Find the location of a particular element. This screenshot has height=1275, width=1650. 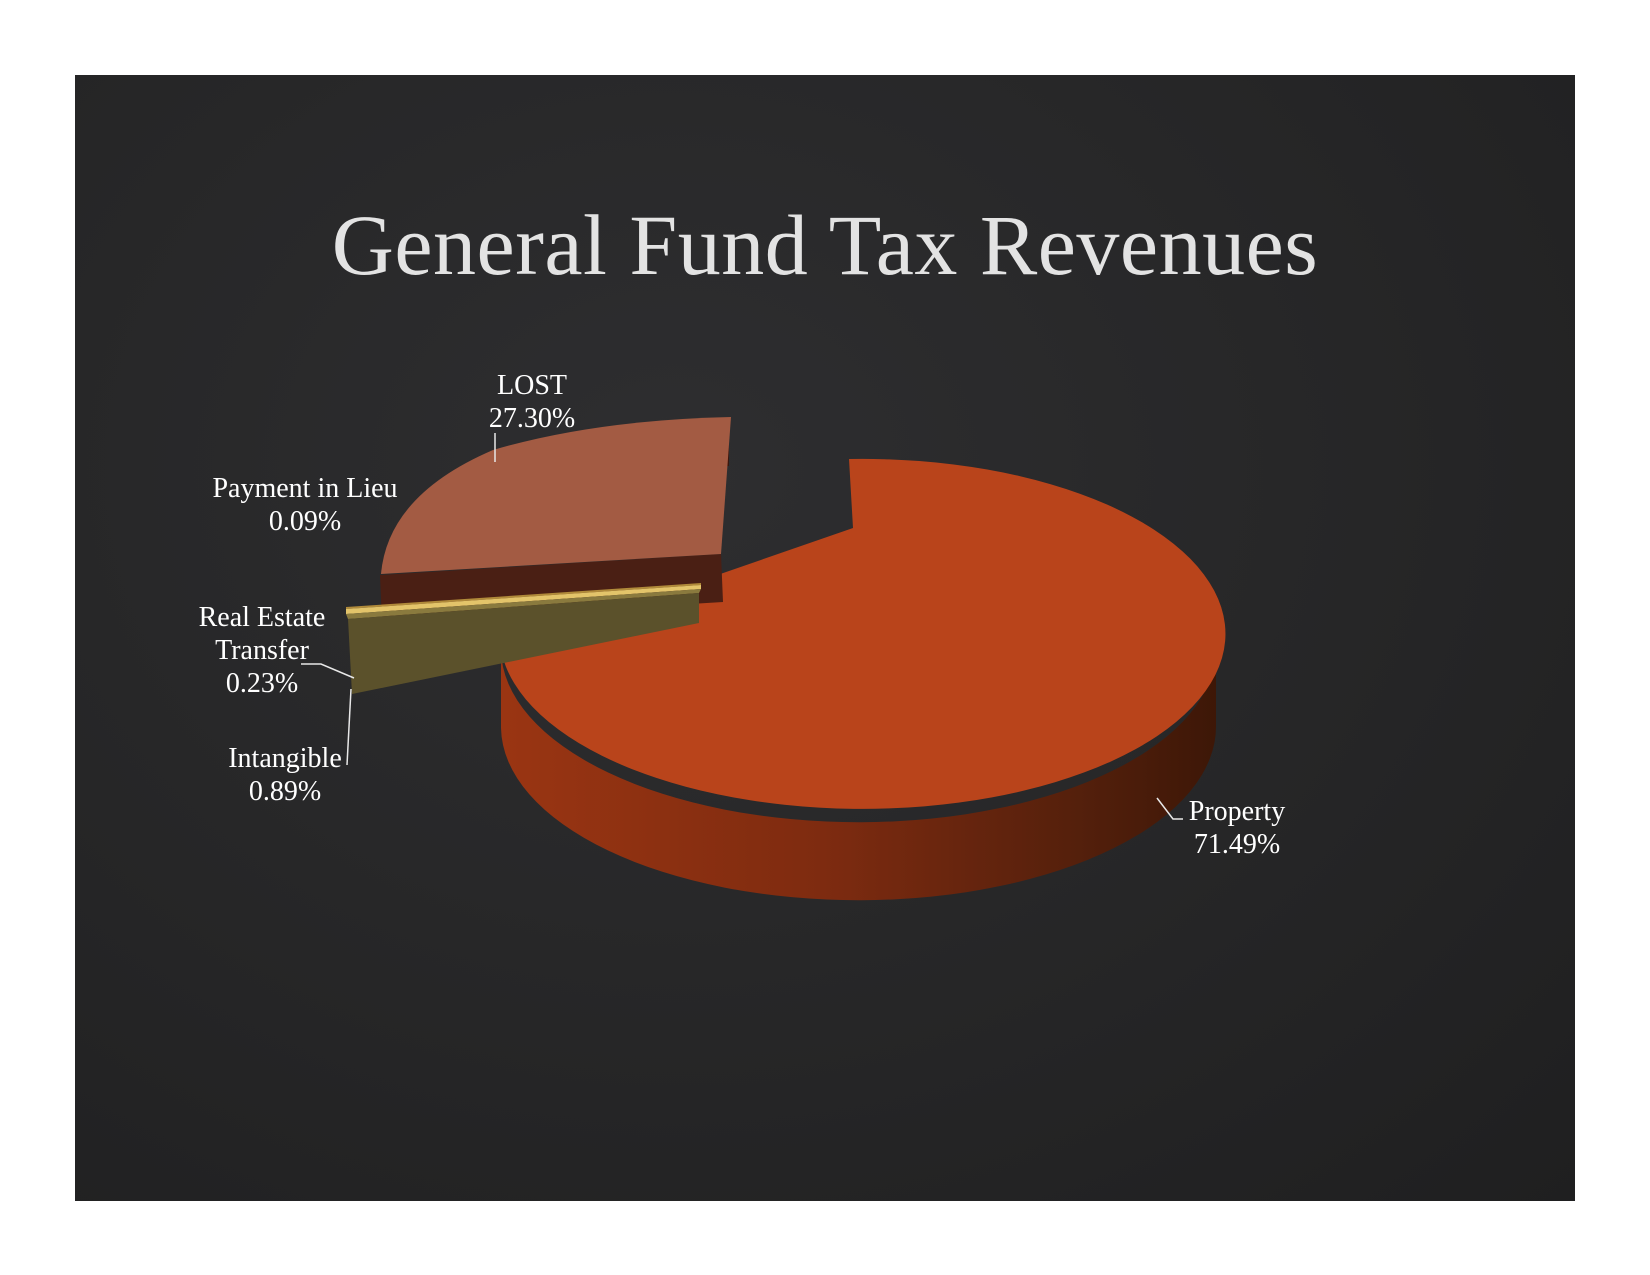

label-real-estate-transfer-name-1: Real Estate is located at coordinates (262, 617).